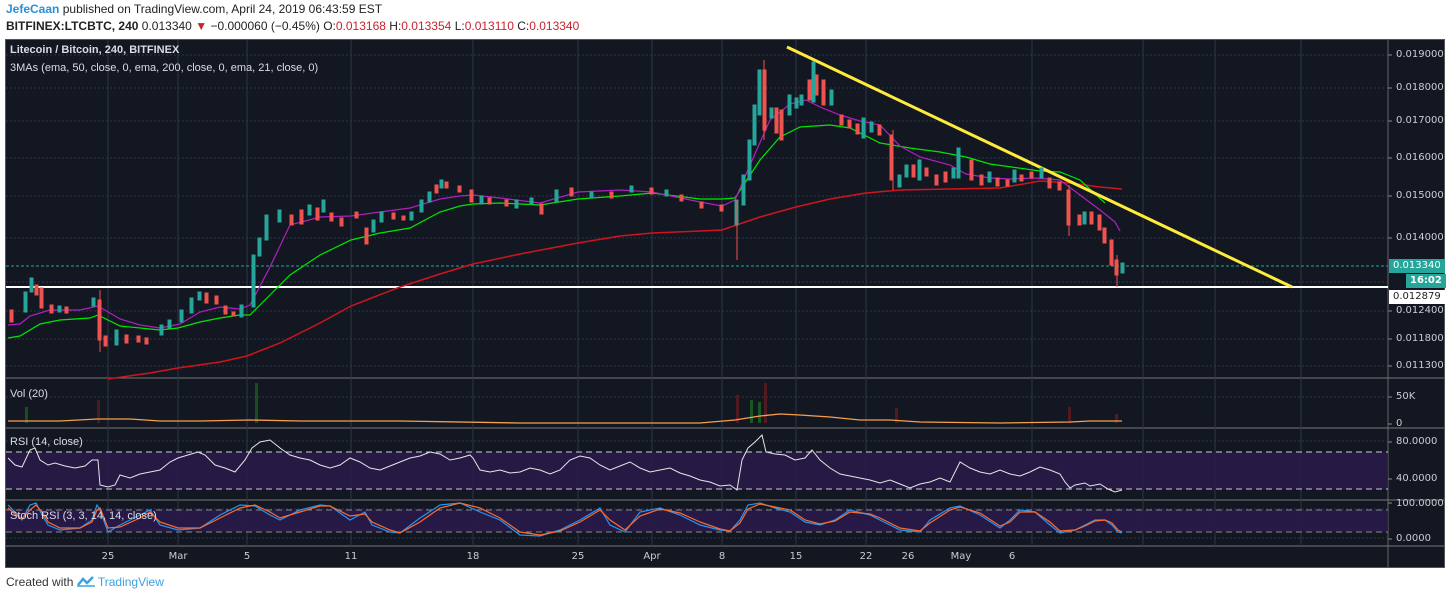 The width and height of the screenshot is (1450, 599). Describe the element at coordinates (1413, 538) in the screenshot. I see `stoch-axis-label: 0.0000` at that location.